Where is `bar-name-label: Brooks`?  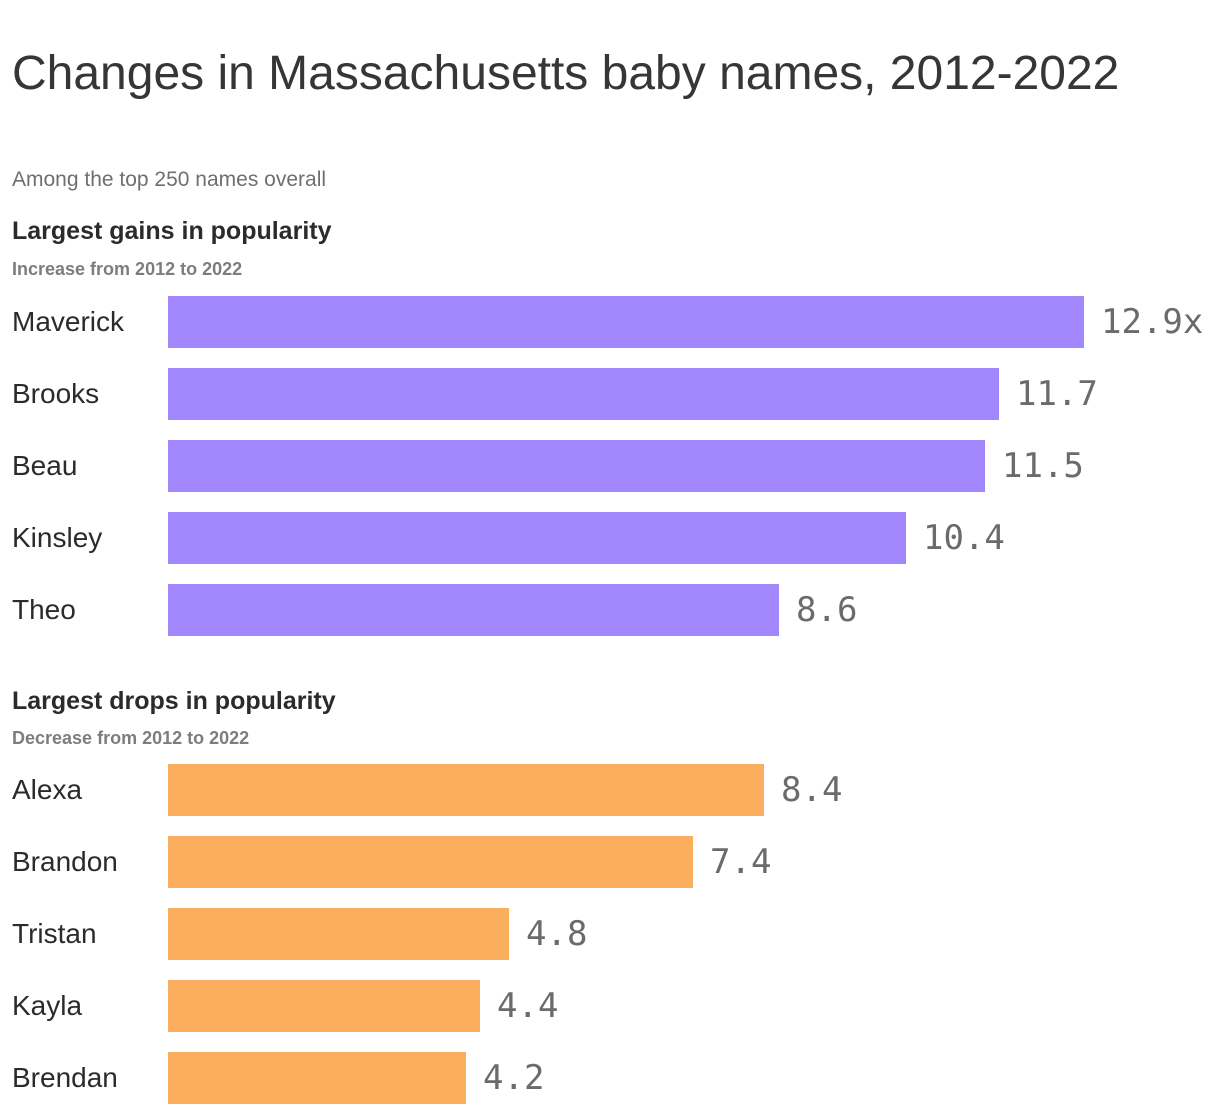
bar-name-label: Brooks is located at coordinates (56, 393).